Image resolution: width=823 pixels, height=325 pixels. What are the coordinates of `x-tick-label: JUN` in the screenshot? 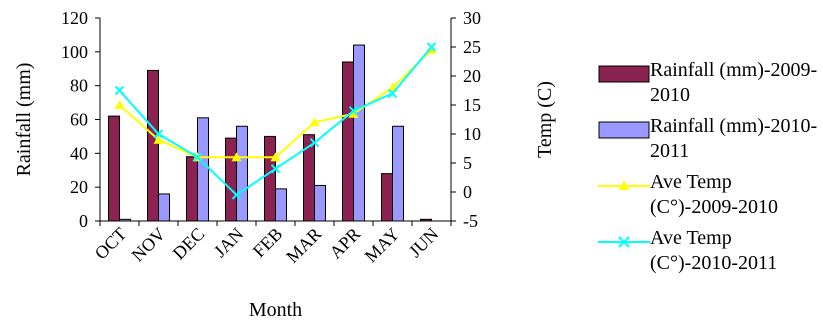 It's located at (423, 242).